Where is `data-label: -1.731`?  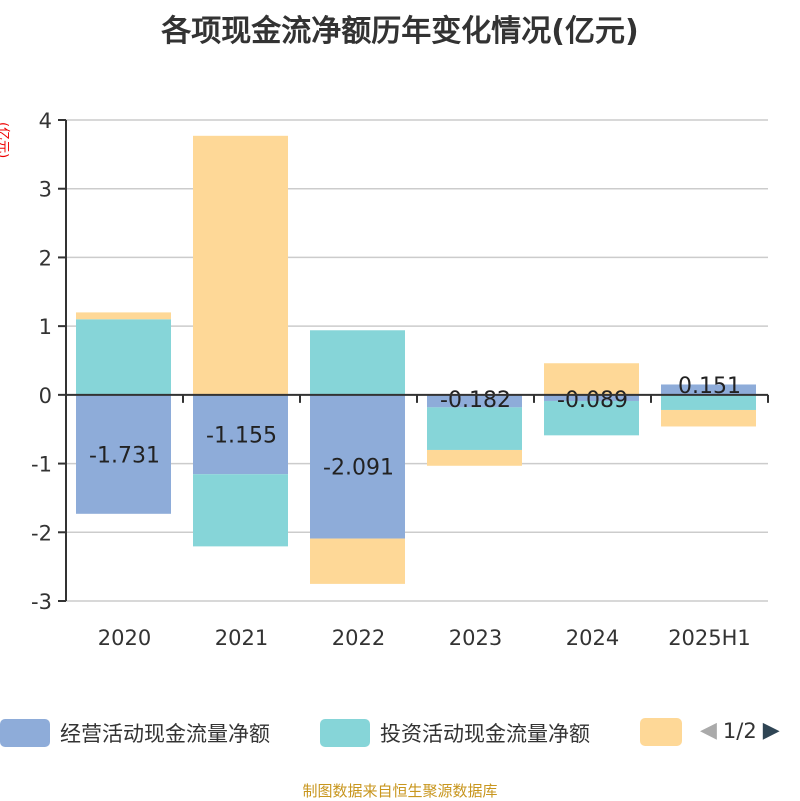 data-label: -1.731 is located at coordinates (124, 455).